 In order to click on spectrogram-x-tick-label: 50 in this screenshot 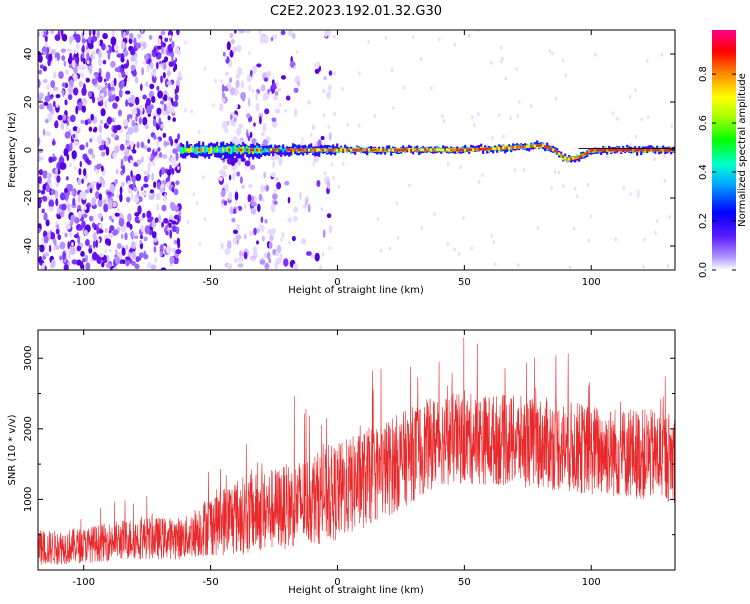, I will do `click(464, 282)`.